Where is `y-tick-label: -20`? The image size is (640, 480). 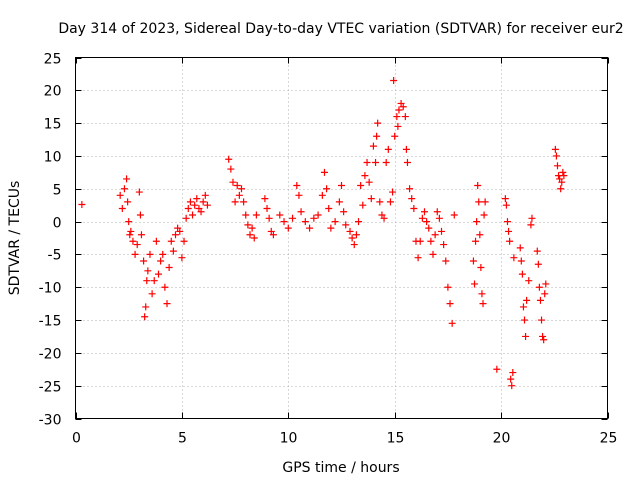
y-tick-label: -20 is located at coordinates (50, 355).